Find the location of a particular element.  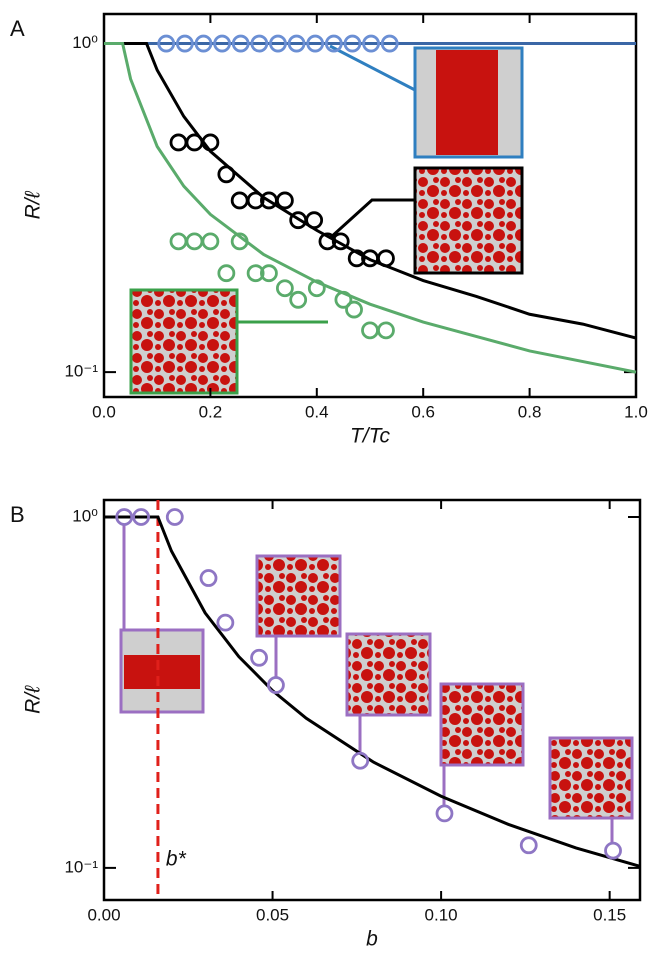

x-tick-label: 0.0 is located at coordinates (104, 411).